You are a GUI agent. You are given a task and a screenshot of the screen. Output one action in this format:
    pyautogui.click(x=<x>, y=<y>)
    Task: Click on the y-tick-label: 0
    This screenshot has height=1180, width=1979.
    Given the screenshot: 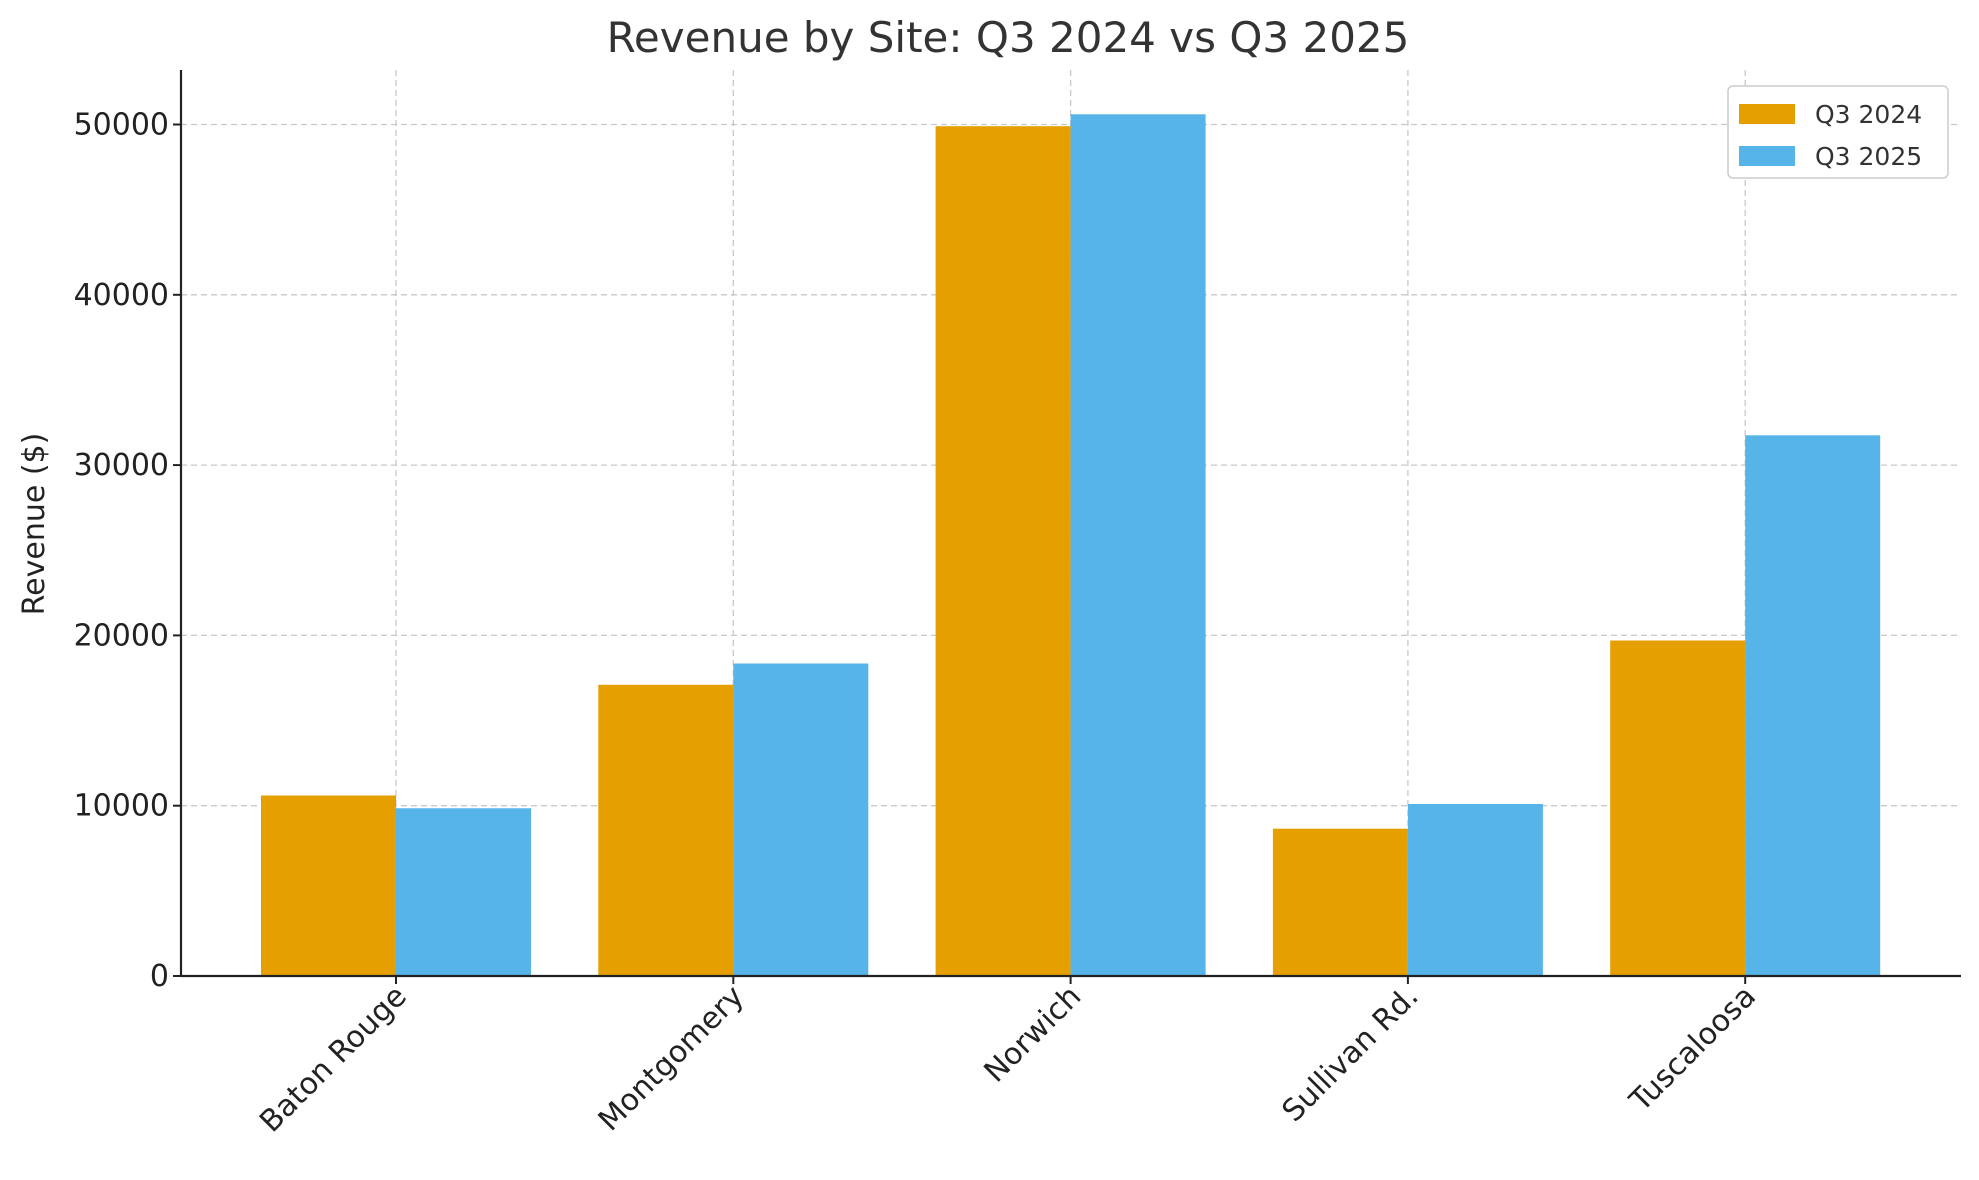 What is the action you would take?
    pyautogui.click(x=159, y=976)
    